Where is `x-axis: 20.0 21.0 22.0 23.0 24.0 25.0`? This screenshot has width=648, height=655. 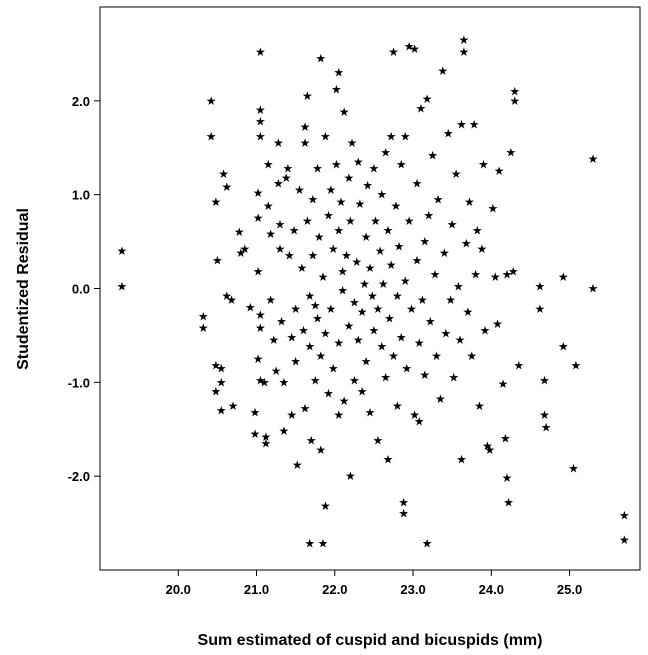 x-axis: 20.0 21.0 22.0 23.0 24.0 25.0 is located at coordinates (374, 583).